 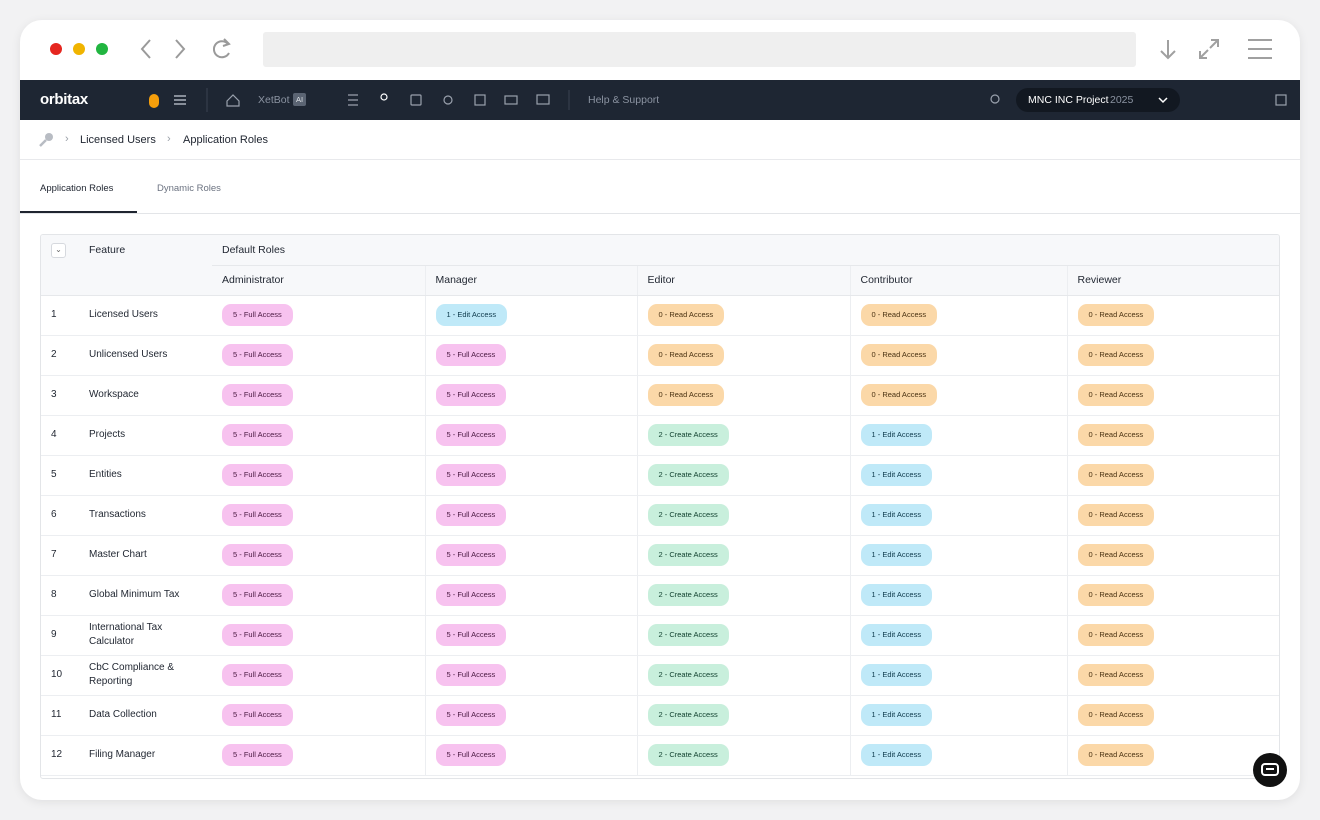 I want to click on project-name: MNC INC Project, so click(x=1068, y=100).